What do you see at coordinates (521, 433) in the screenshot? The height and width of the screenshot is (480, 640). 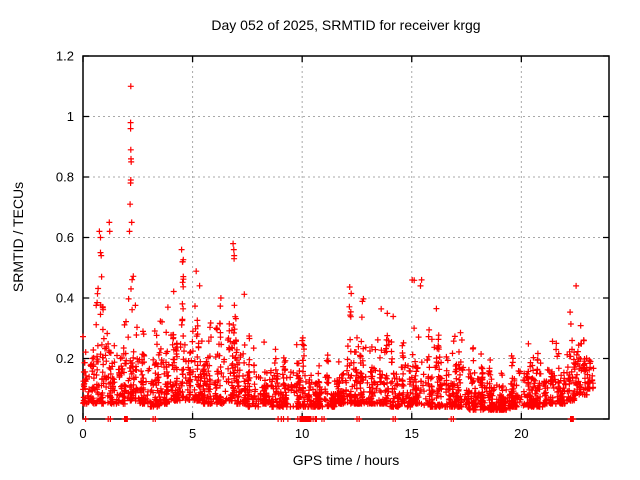 I see `x-tick-label: 20` at bounding box center [521, 433].